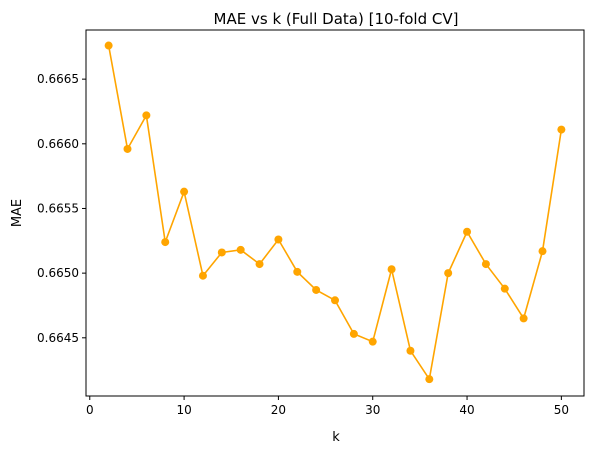  What do you see at coordinates (58, 208) in the screenshot?
I see `y-tick-label: 0.6655` at bounding box center [58, 208].